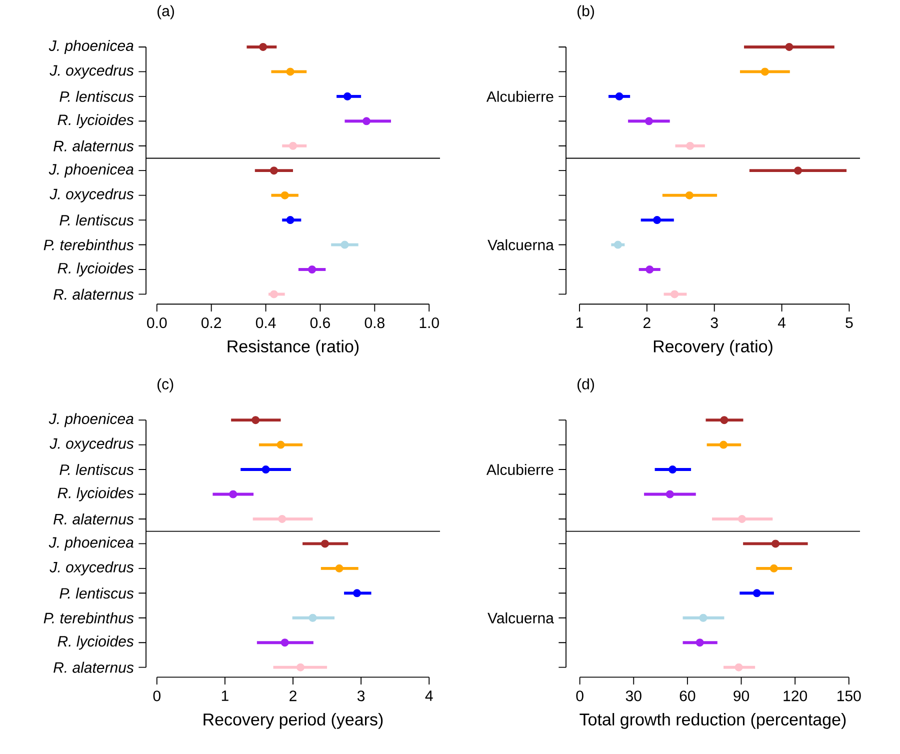 The height and width of the screenshot is (754, 900). Describe the element at coordinates (713, 721) in the screenshot. I see `x-axis-title: Total growth reduction (percentage)` at that location.